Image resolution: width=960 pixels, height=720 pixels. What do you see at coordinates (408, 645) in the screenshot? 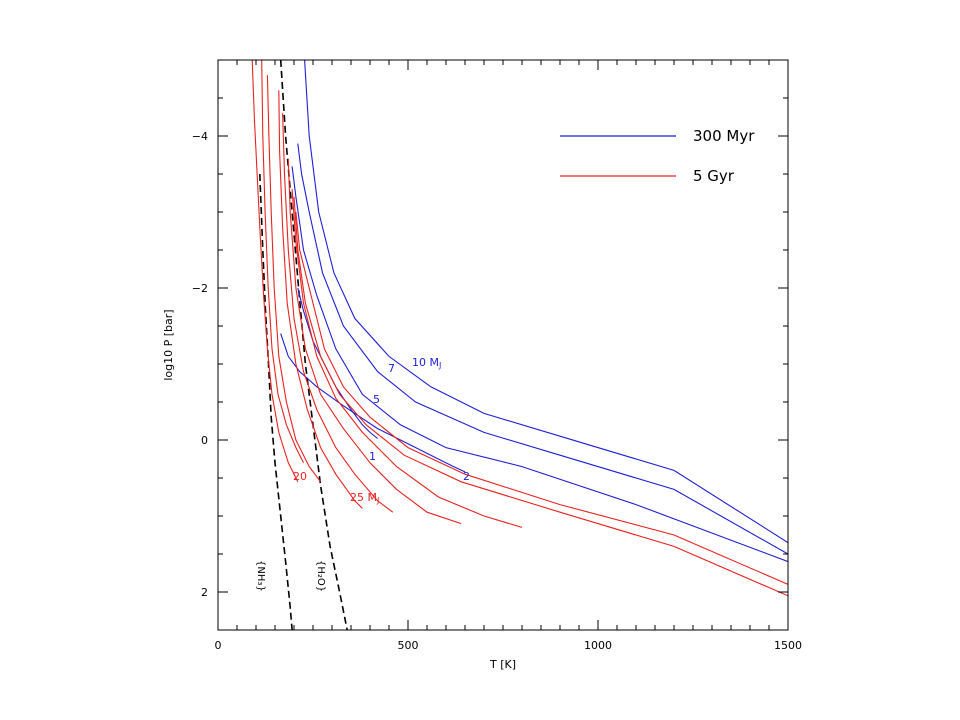
I see `x-tick-label: 500` at bounding box center [408, 645].